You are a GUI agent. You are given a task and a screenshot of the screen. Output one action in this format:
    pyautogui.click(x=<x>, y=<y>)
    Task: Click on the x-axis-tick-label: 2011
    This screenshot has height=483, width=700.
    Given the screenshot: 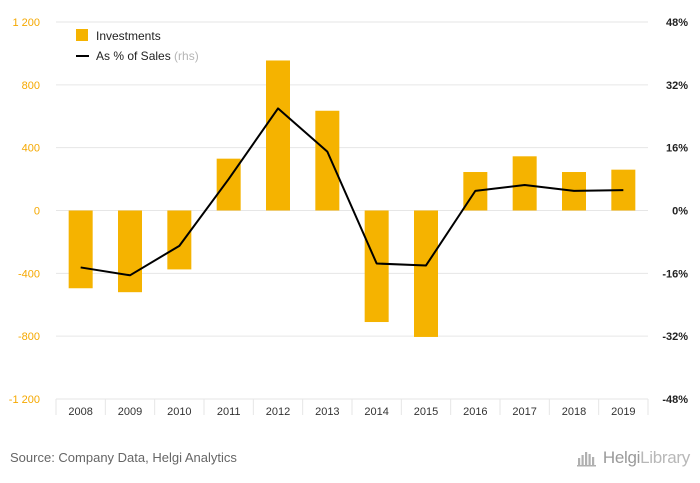 What is the action you would take?
    pyautogui.click(x=229, y=412)
    